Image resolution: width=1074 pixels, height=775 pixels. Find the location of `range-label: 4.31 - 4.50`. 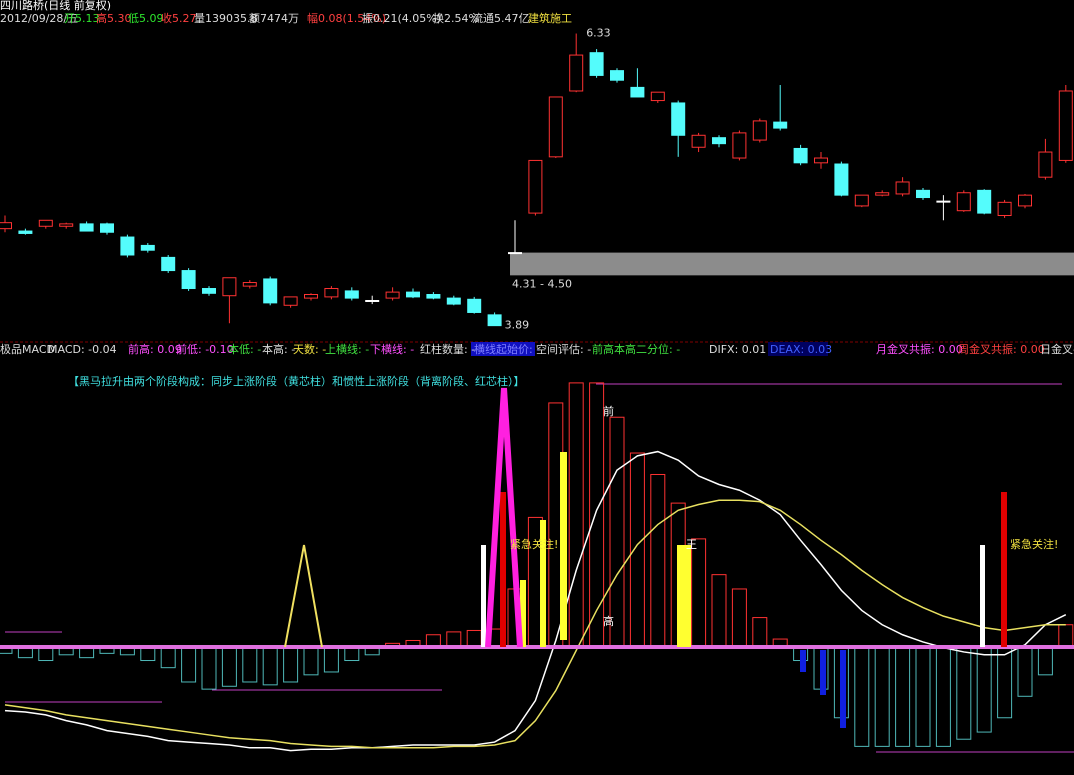

range-label: 4.31 - 4.50 is located at coordinates (542, 283).